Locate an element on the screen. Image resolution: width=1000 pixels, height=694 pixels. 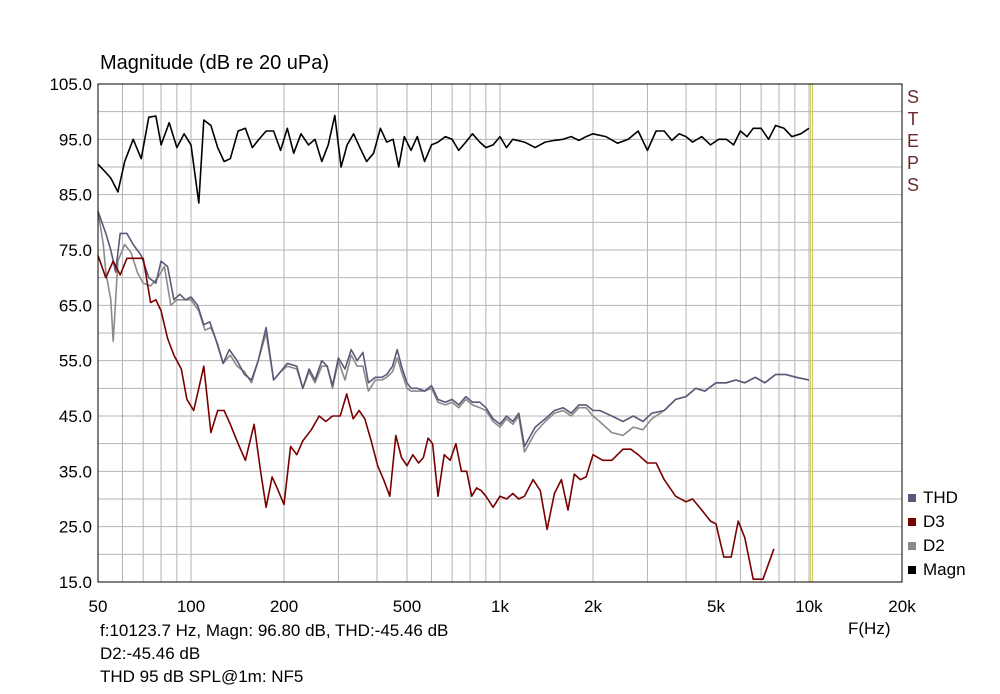
legend-label: THD is located at coordinates (940, 497).